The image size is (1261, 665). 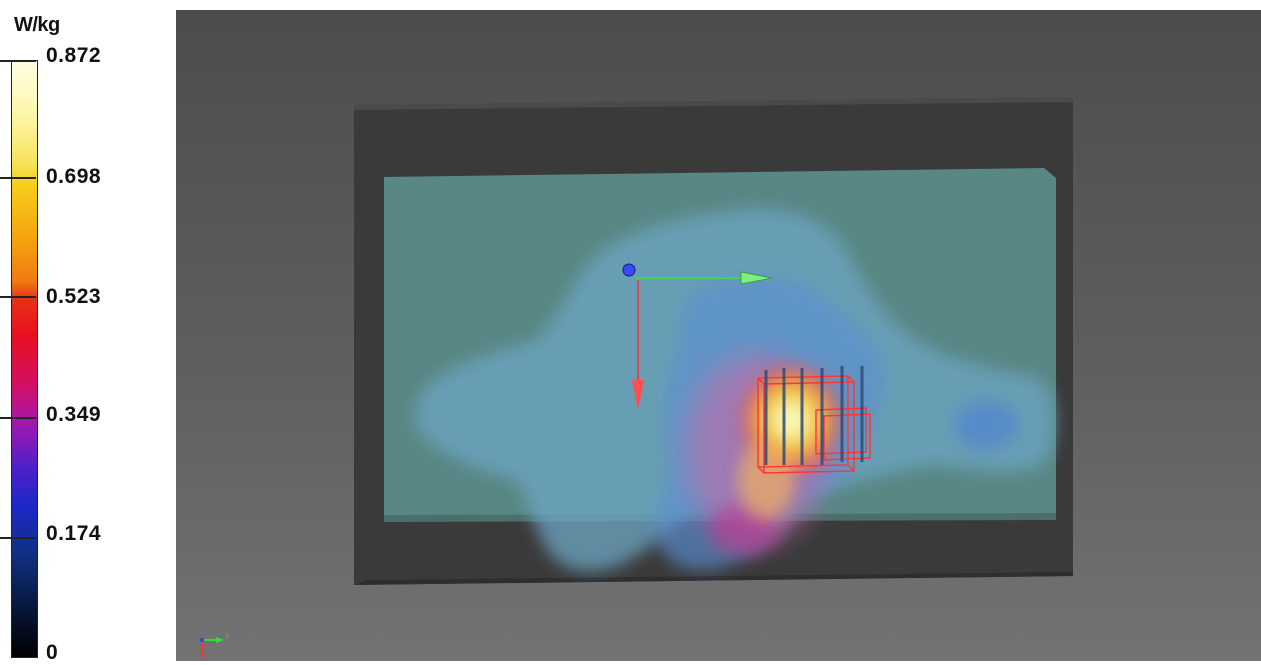 I want to click on orientation-triad-icon: Y, so click(x=215, y=646).